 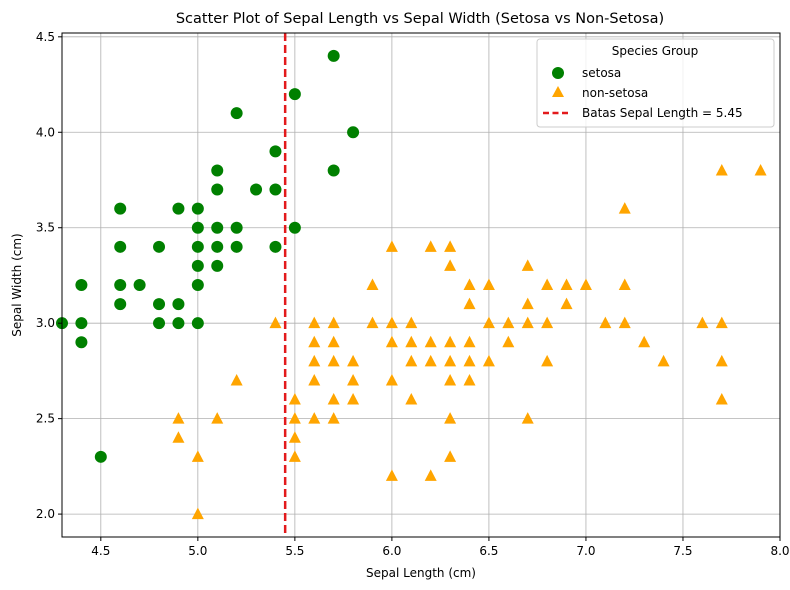 I want to click on x-tick-label: 4.5, so click(x=100, y=551).